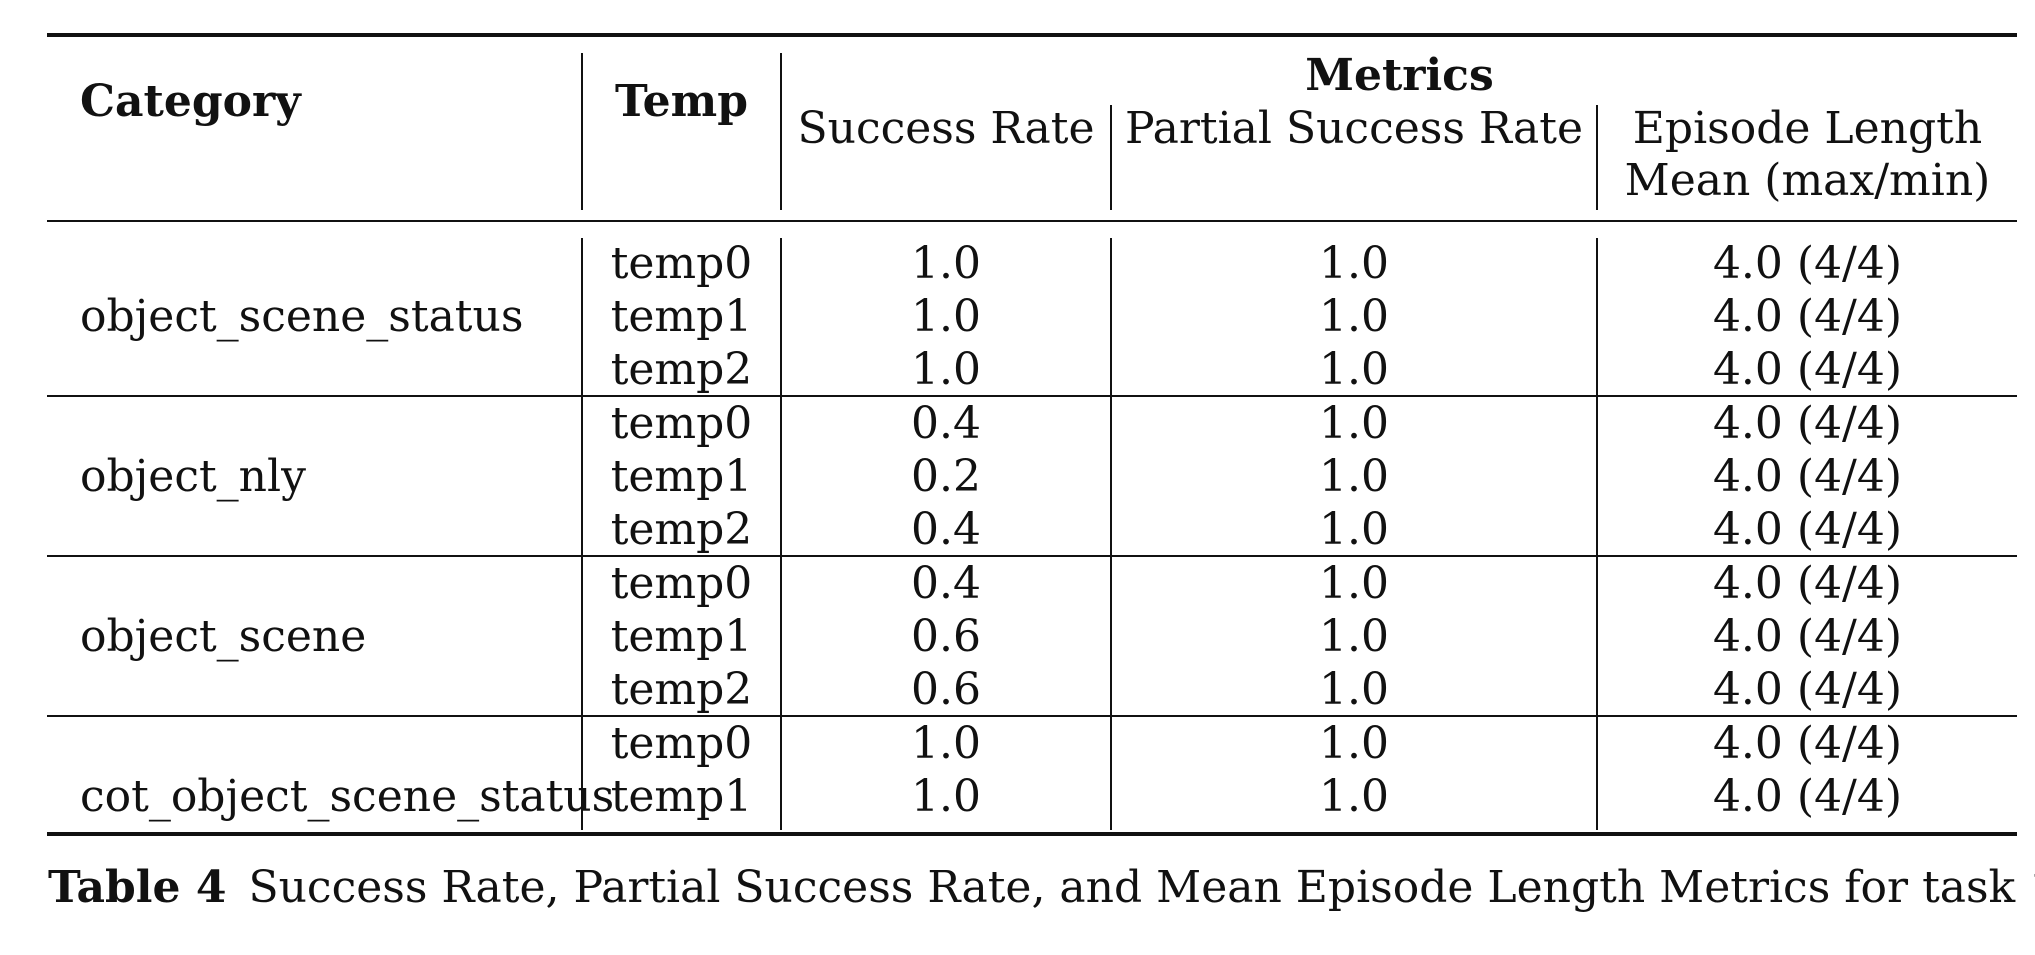  Describe the element at coordinates (1807, 180) in the screenshot. I see `header-episode-length-line2: Mean (max/min)` at that location.